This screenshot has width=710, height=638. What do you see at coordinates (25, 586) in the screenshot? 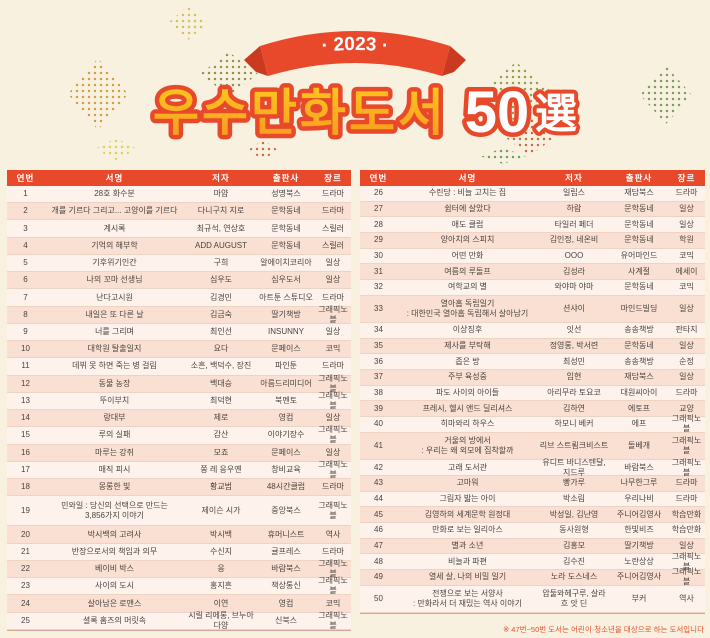
I see `no-cell: 23` at bounding box center [25, 586].